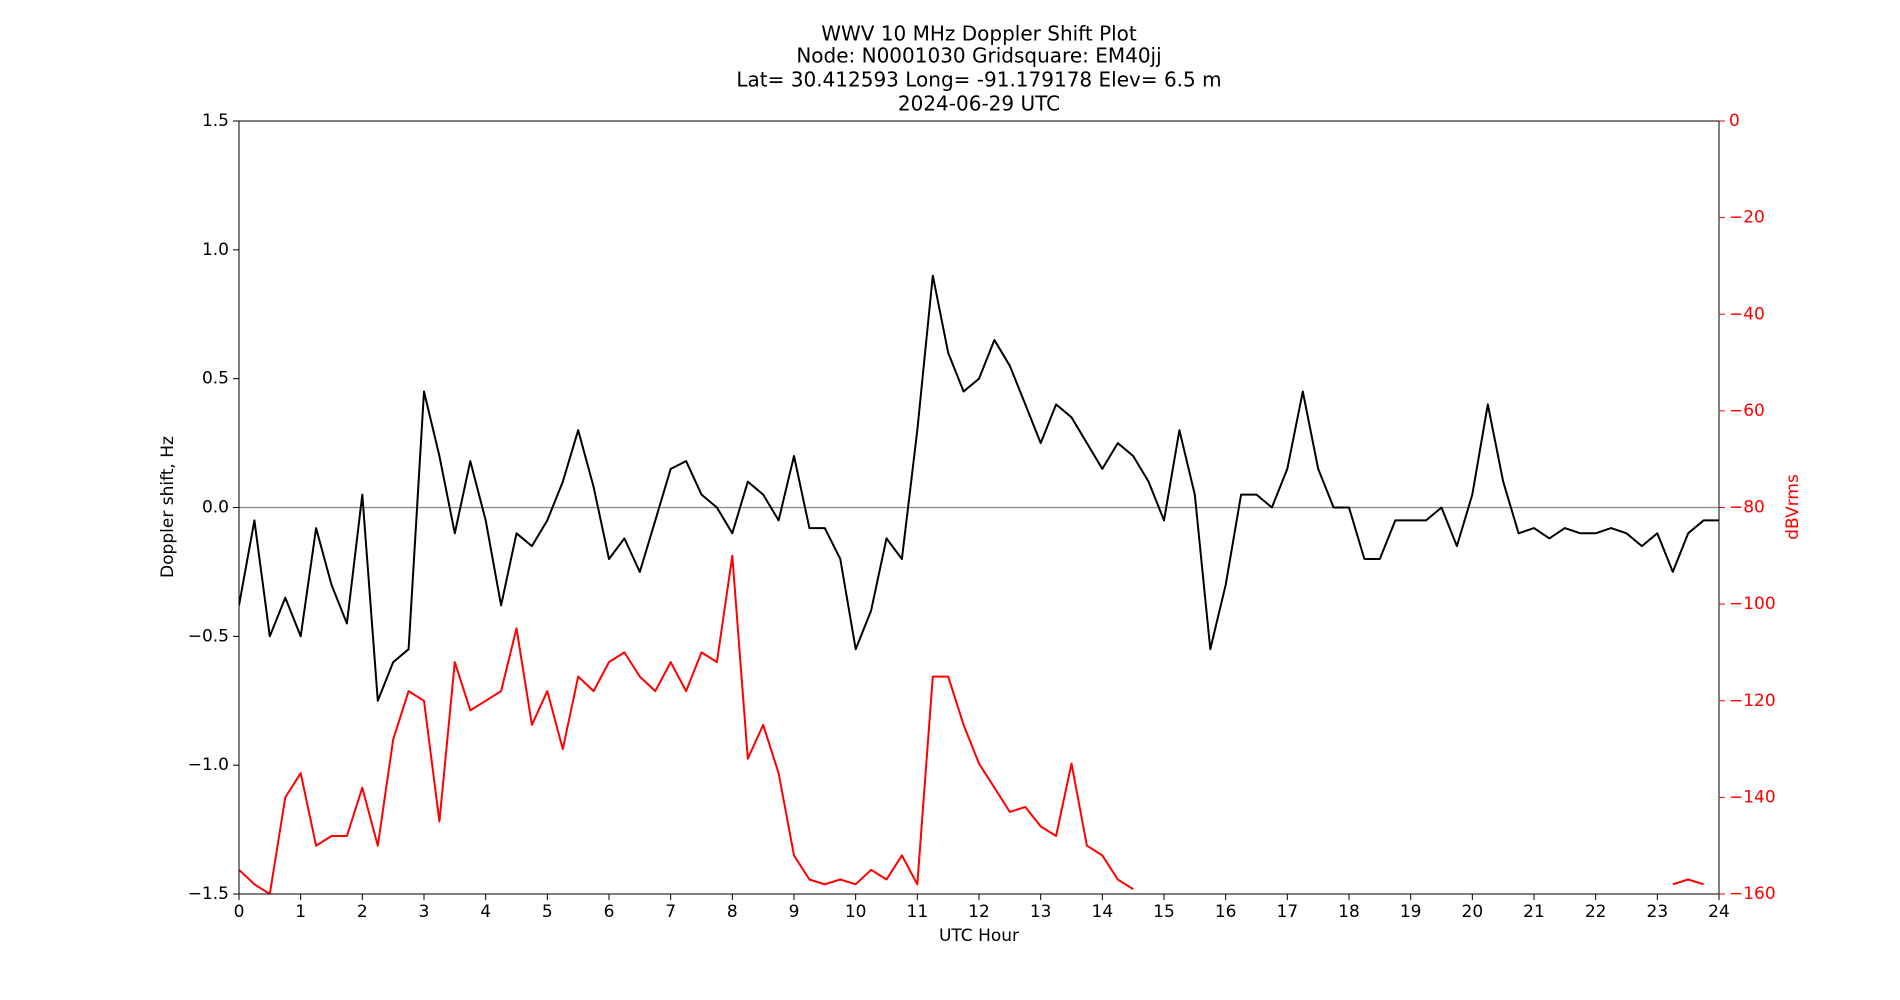  I want to click on chart-title: 2024-06-29 UTC, so click(979, 104).